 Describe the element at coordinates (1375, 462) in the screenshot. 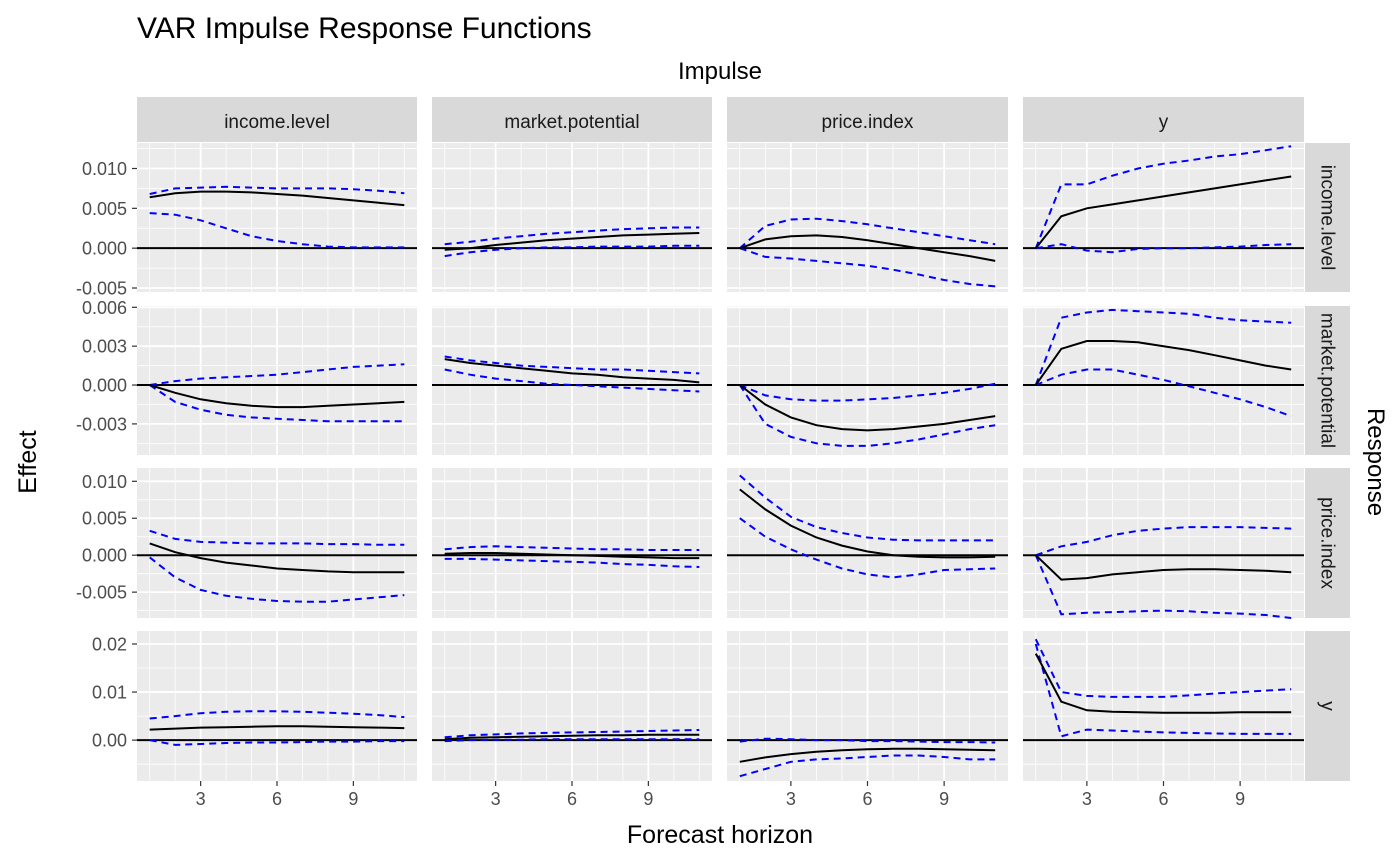

I see `response-facet-label: Response` at that location.